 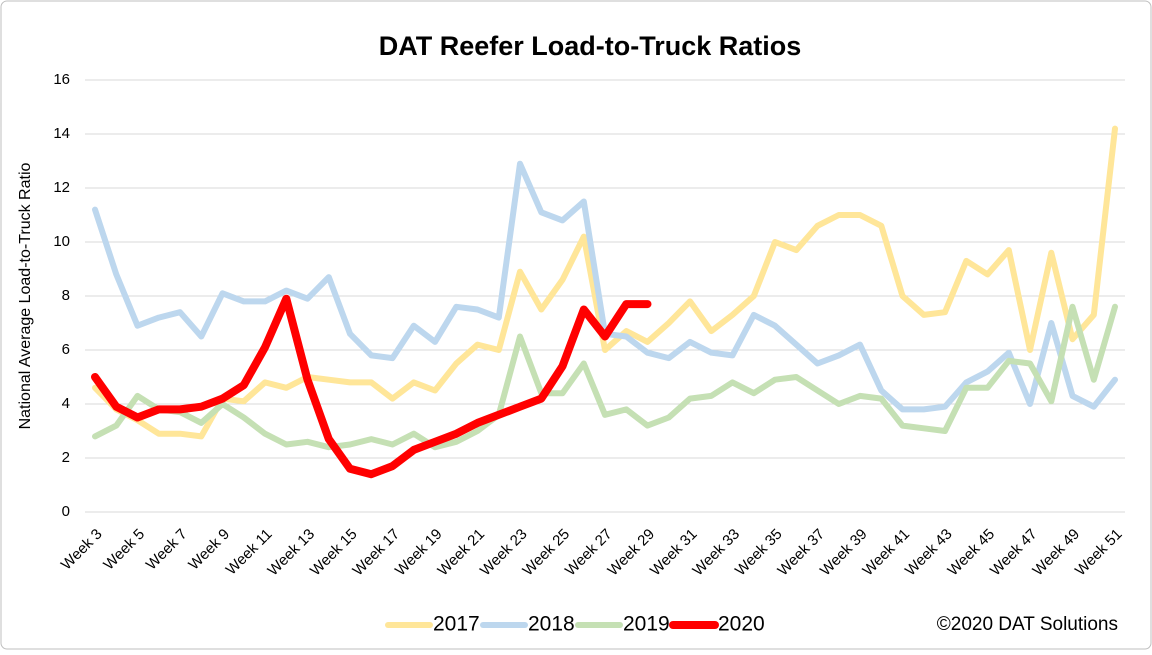 What do you see at coordinates (66, 295) in the screenshot?
I see `y-tick-label: 8` at bounding box center [66, 295].